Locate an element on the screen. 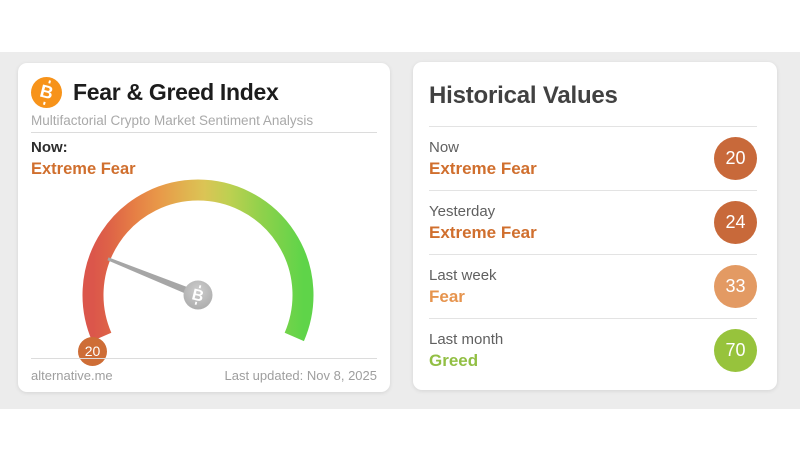 The width and height of the screenshot is (800, 450). header-divider is located at coordinates (204, 132).